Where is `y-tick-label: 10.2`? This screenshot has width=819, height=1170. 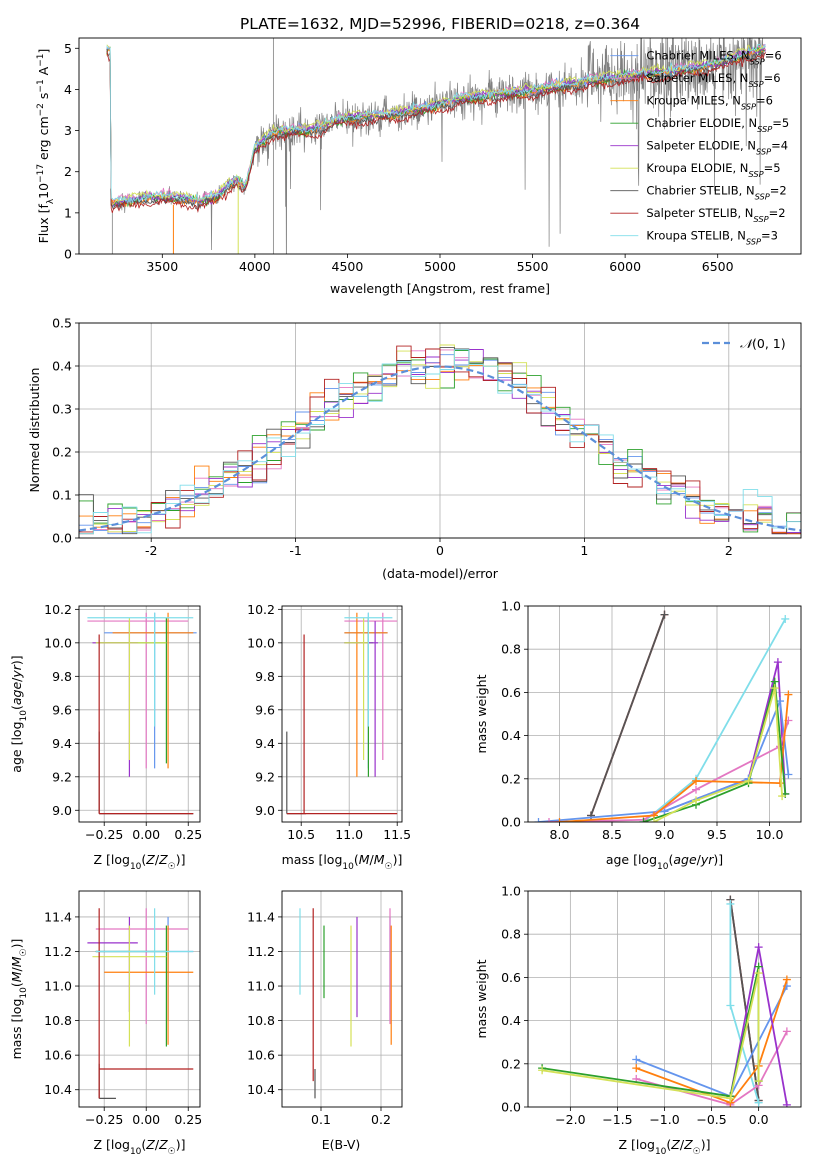
y-tick-label: 10.2 is located at coordinates (58, 609).